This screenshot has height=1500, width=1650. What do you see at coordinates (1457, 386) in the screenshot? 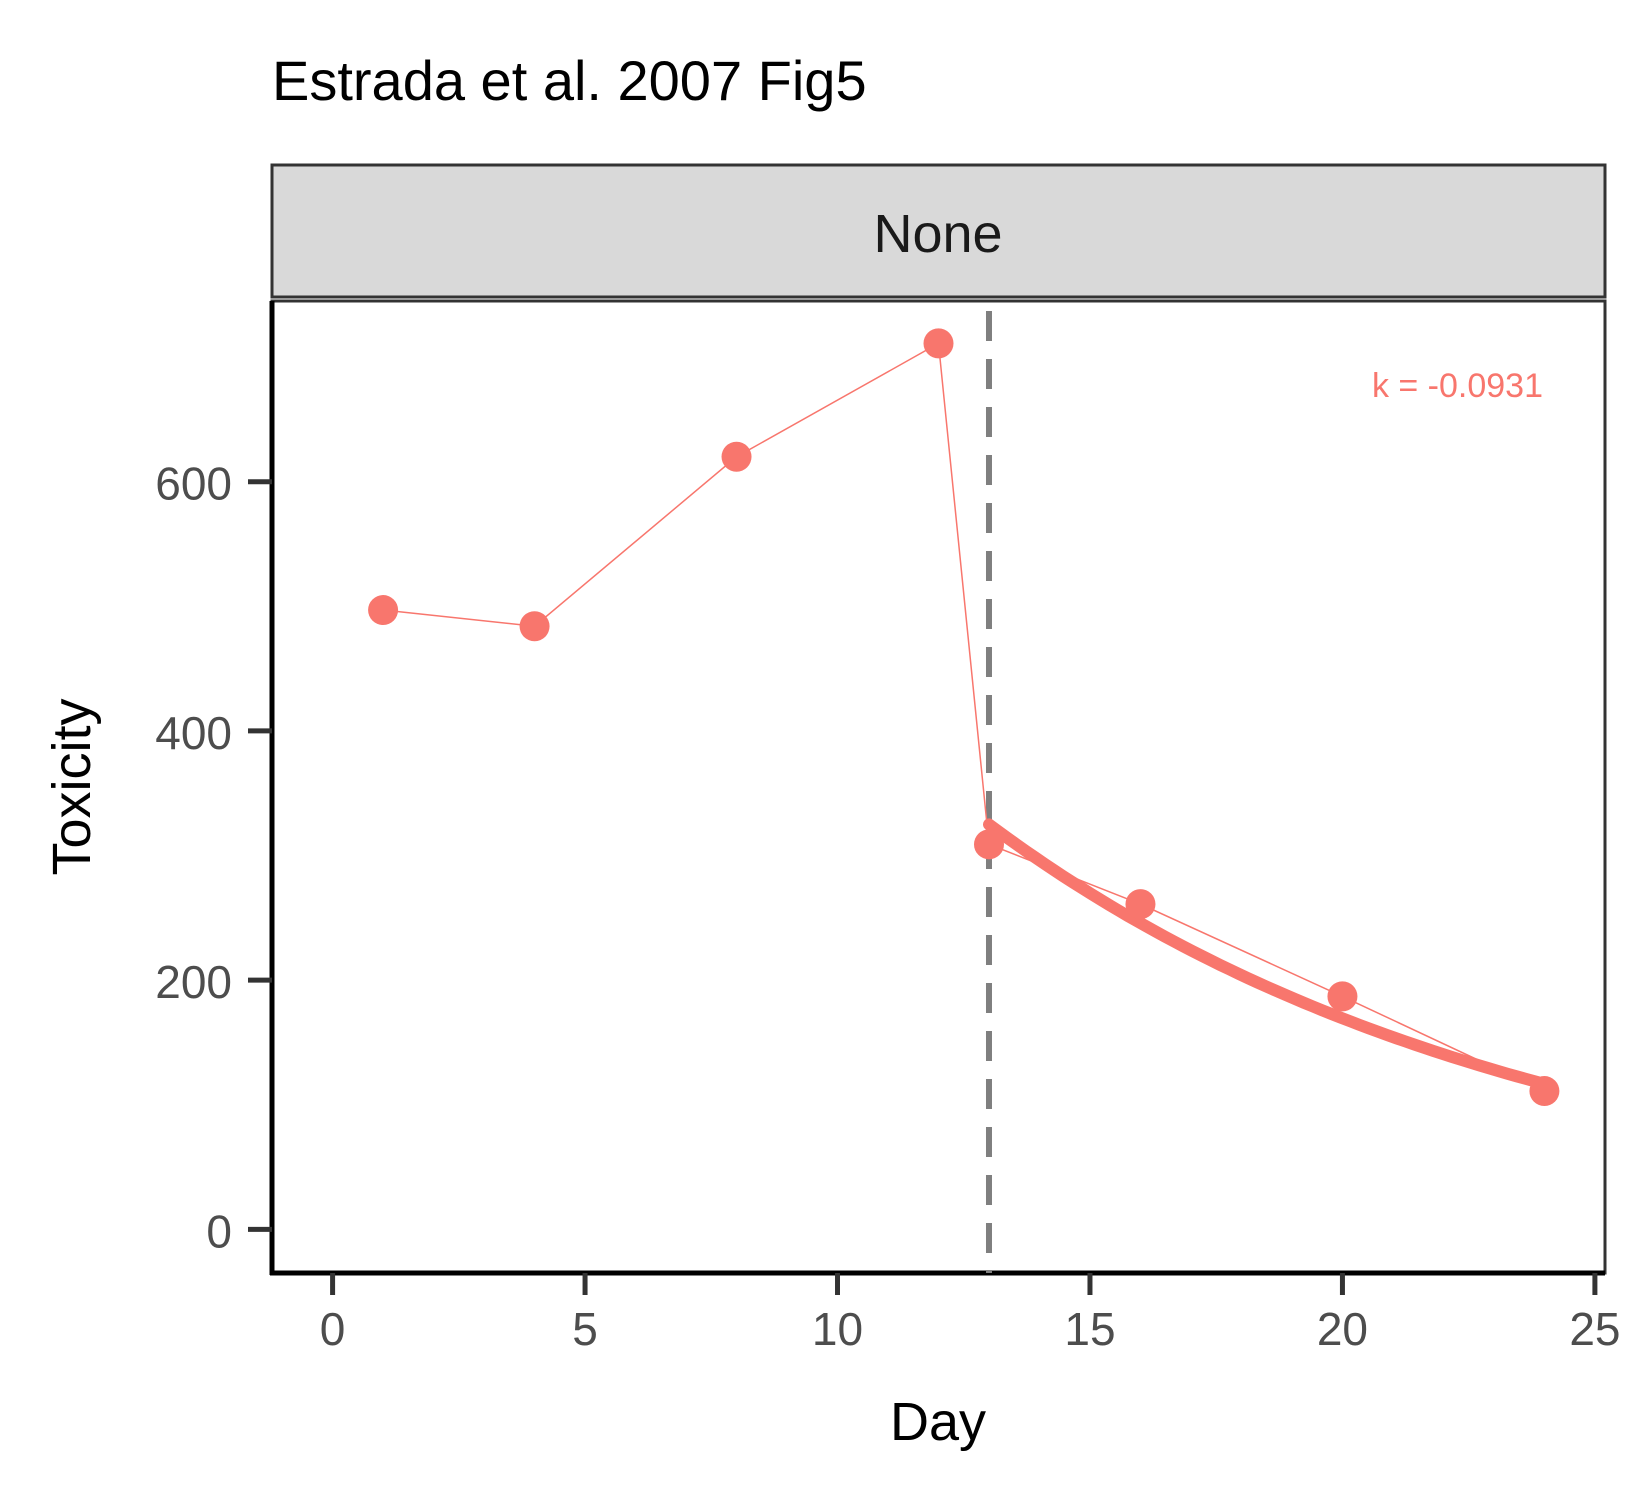
I see `k-annotation: k = -0.0931` at bounding box center [1457, 386].